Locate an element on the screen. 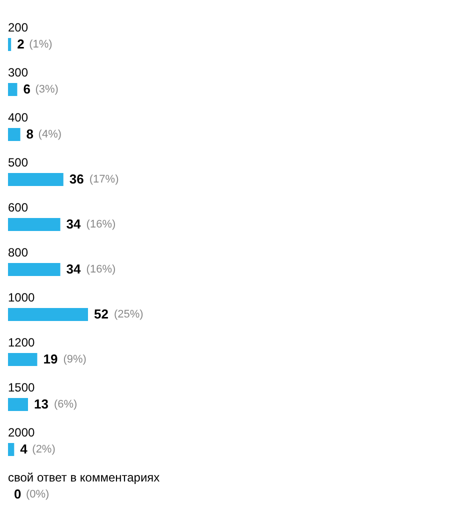  annotation: (2%) is located at coordinates (44, 450).